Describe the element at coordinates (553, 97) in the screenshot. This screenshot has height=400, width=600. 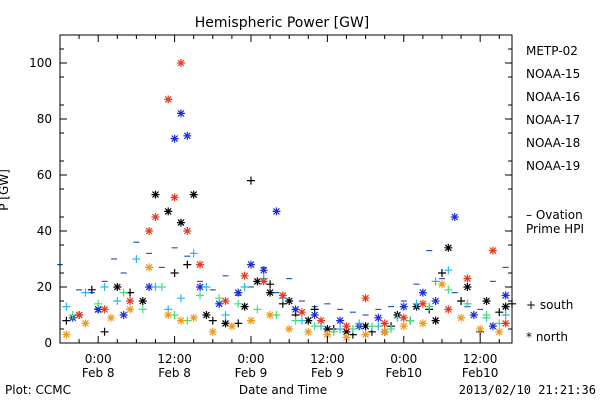
I see `legend-item-noaa-16: NOAA-16` at that location.